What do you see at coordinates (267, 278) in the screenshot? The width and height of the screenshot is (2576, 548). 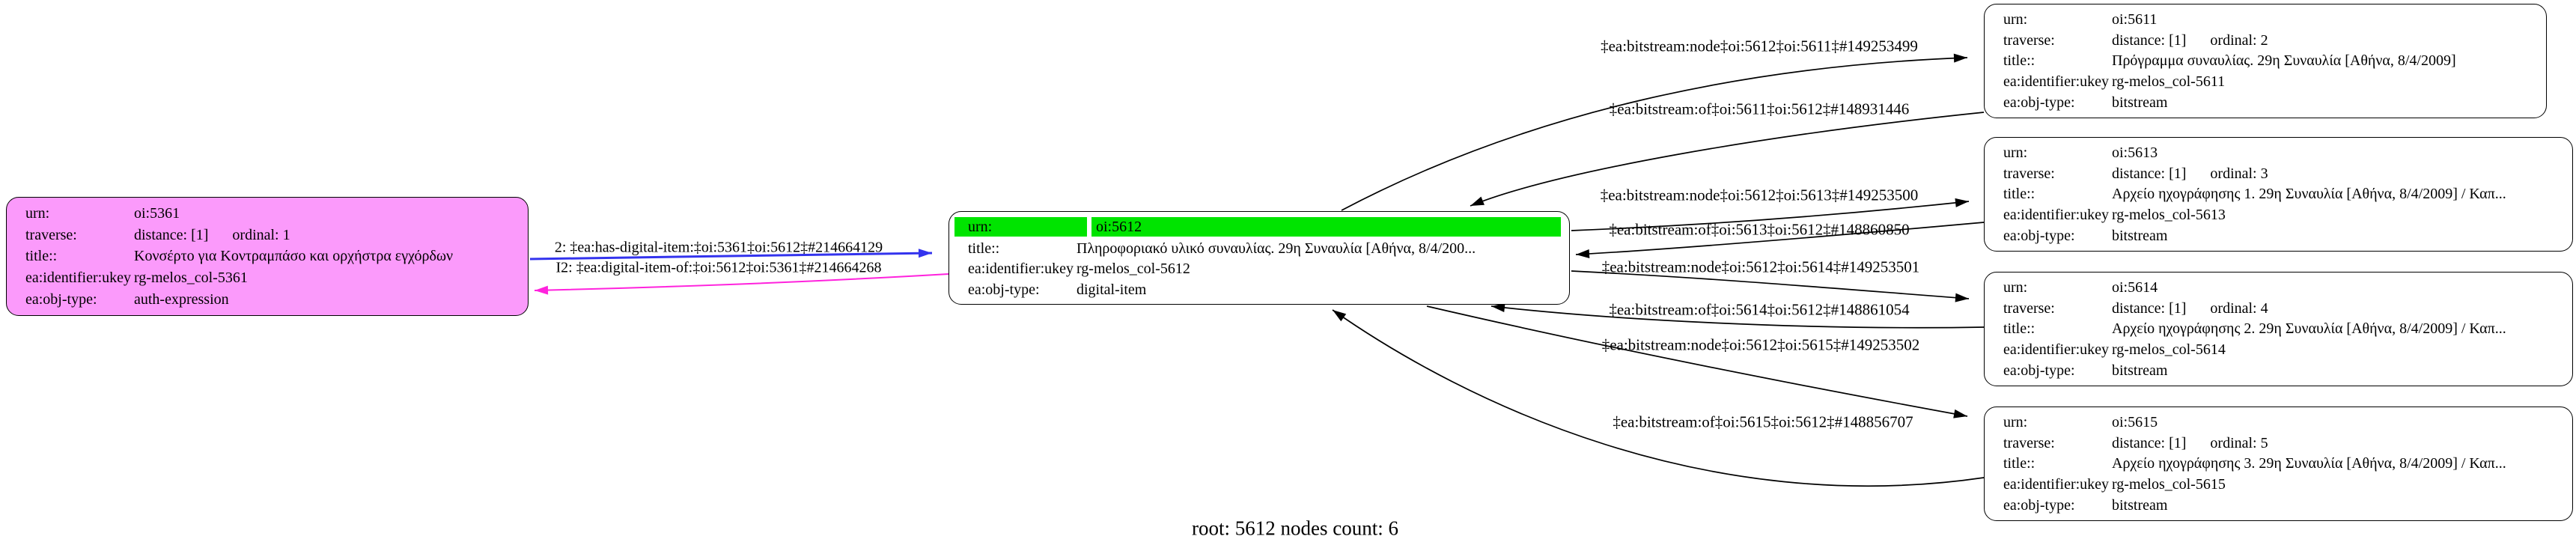 I see `node-row-ukey: ea:identifier:ukey rg-melos_col-5361` at bounding box center [267, 278].